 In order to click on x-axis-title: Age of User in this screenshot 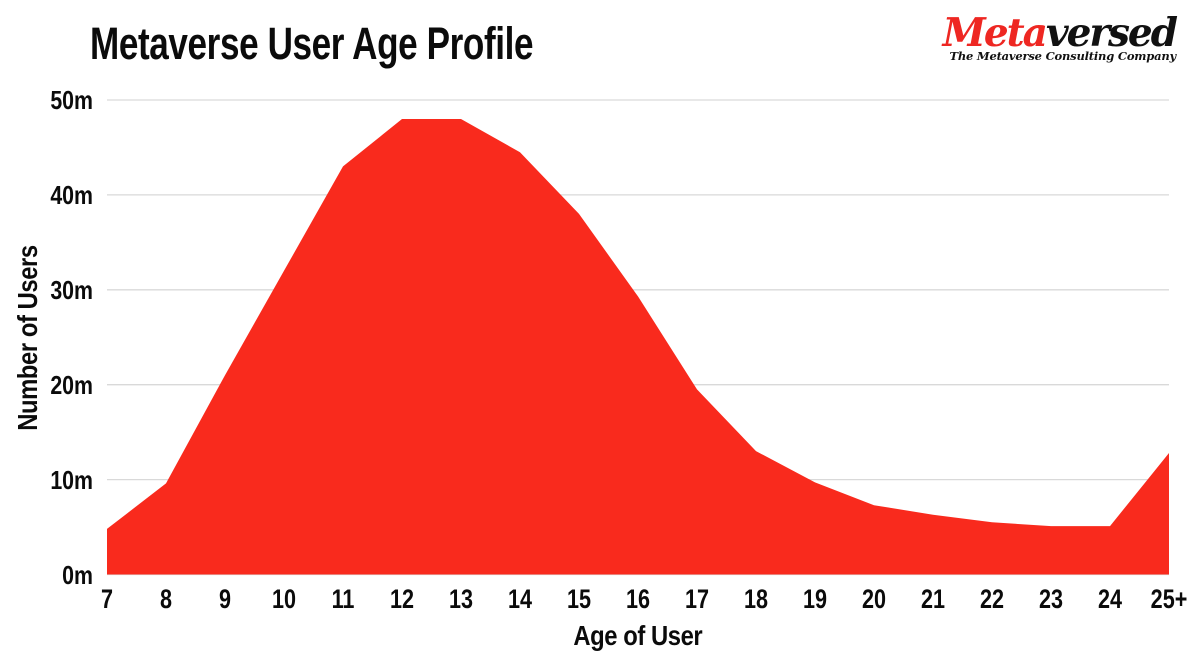, I will do `click(638, 636)`.